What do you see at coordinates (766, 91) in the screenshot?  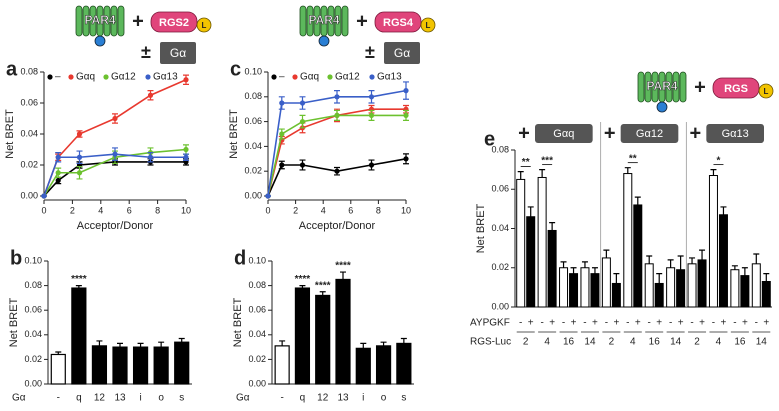 I see `luc-label: L` at bounding box center [766, 91].